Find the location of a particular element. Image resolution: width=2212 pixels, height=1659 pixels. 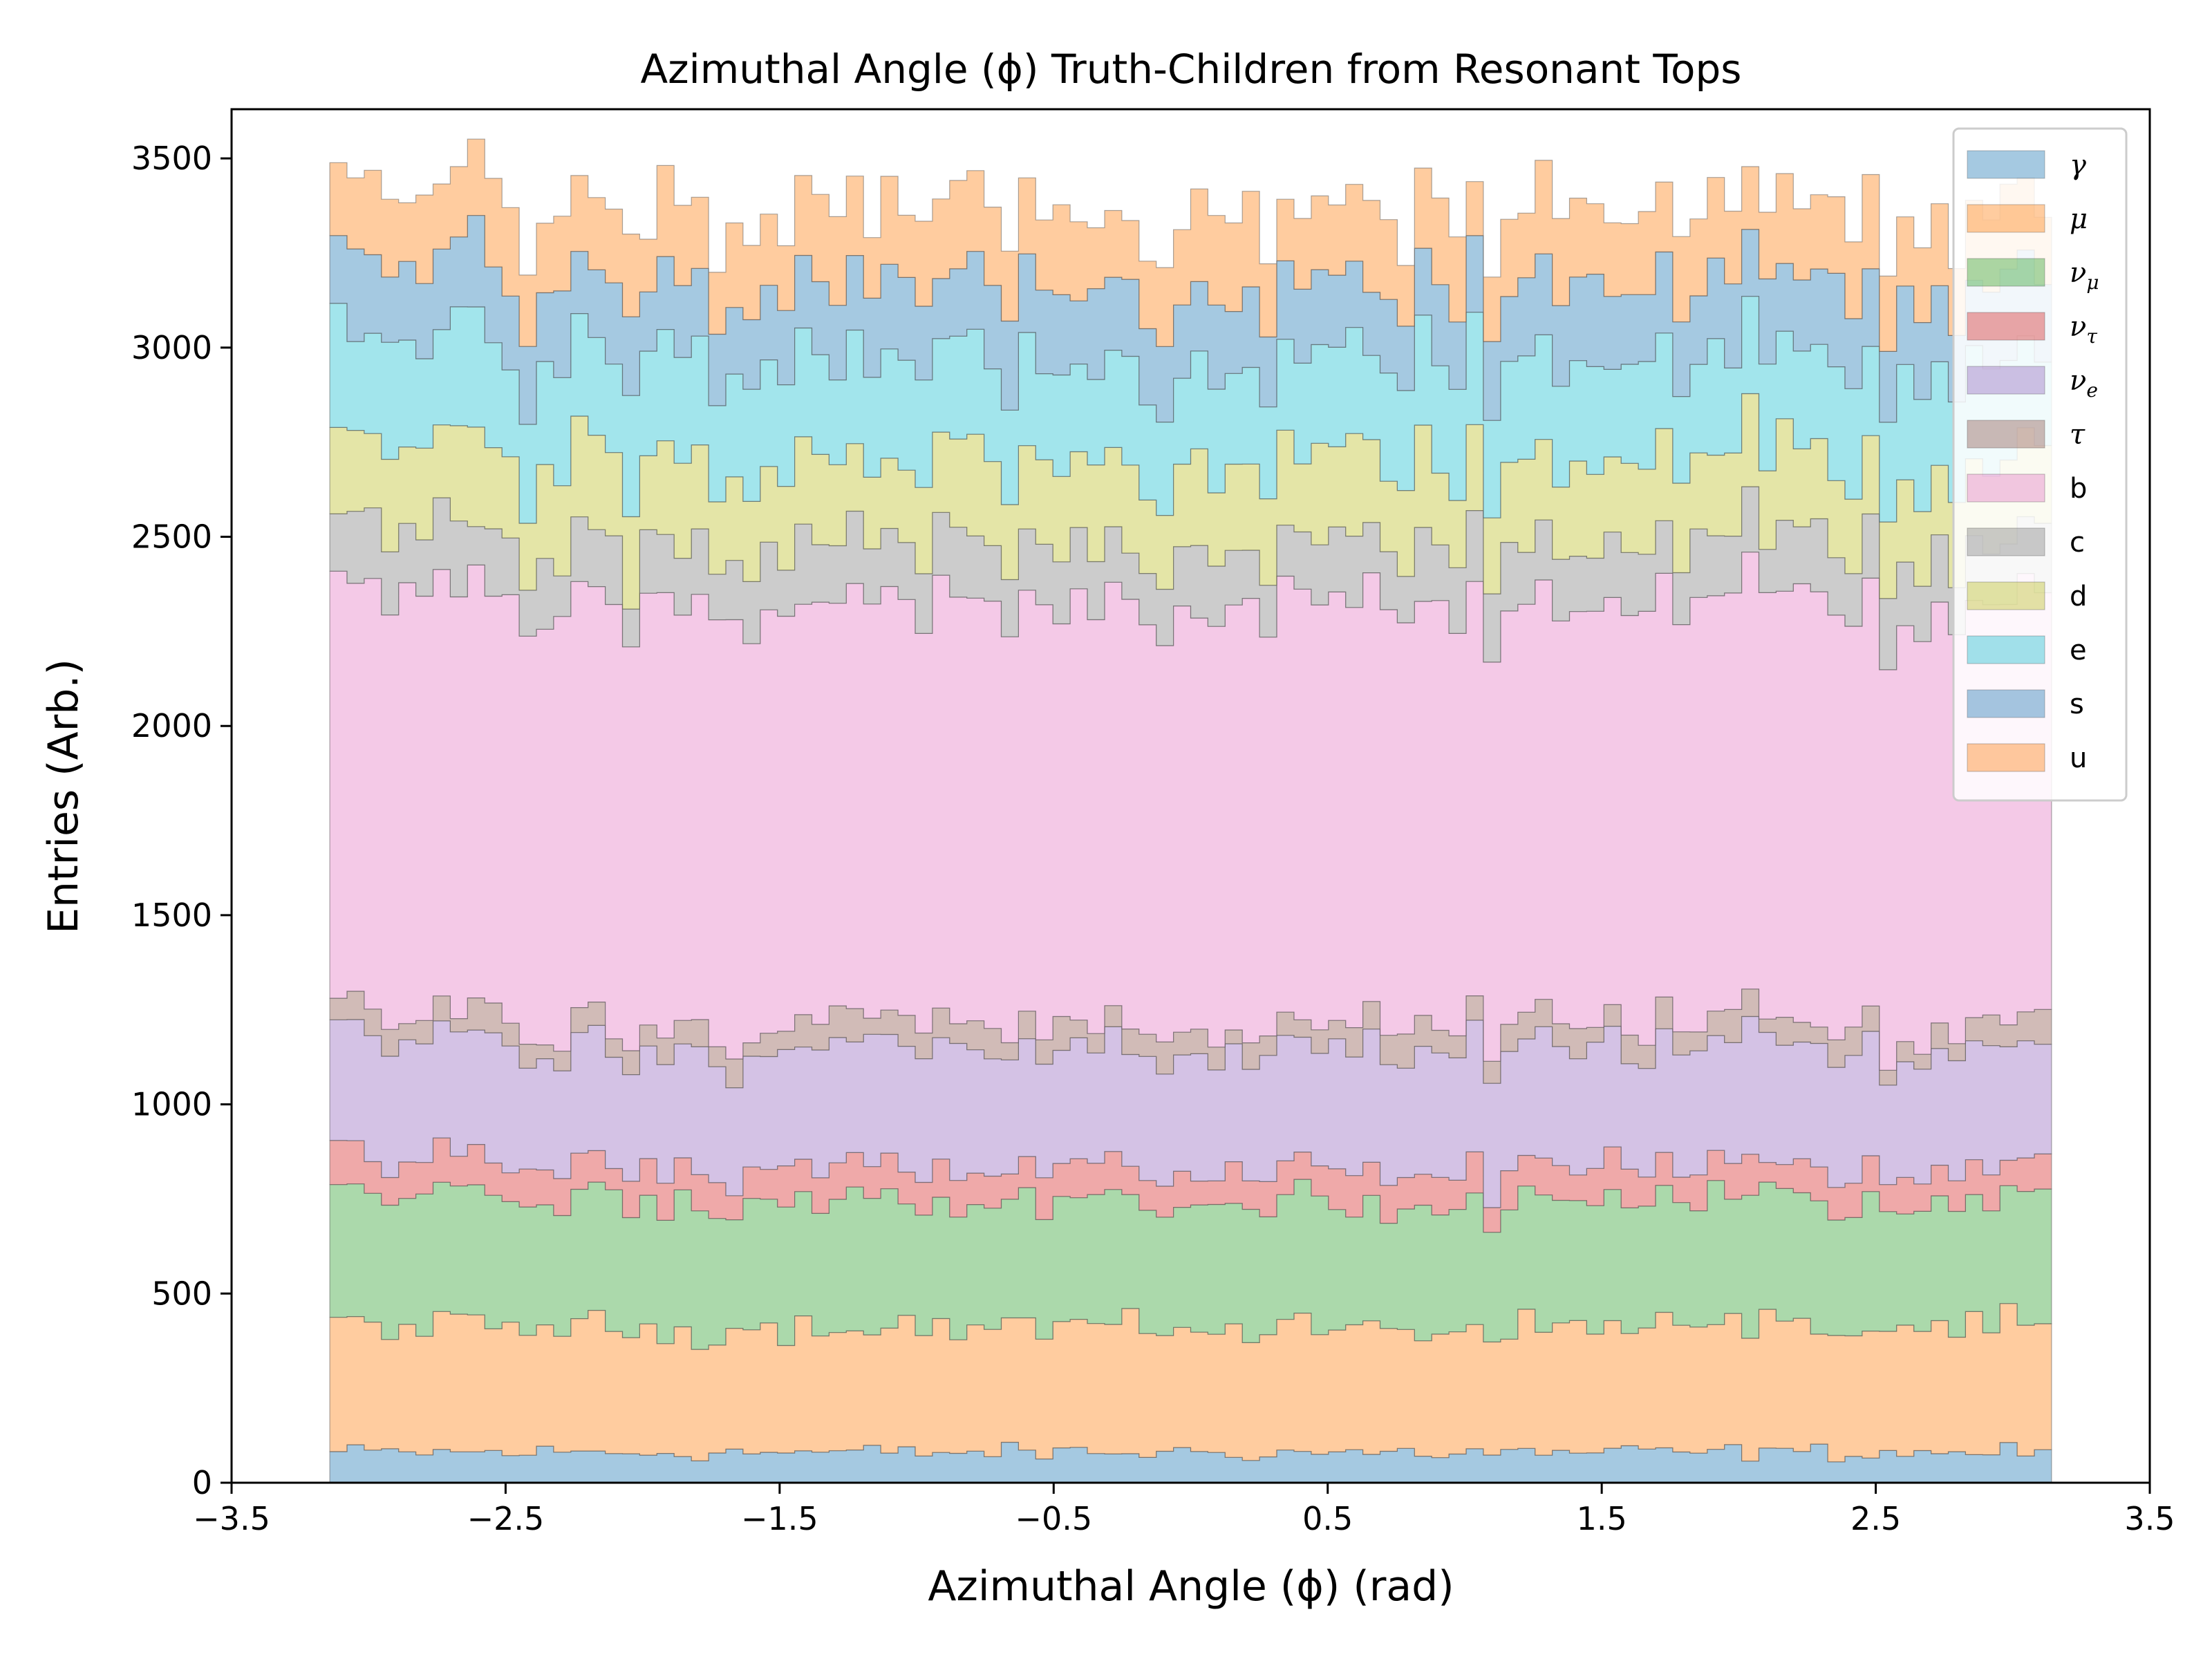

y-tick-label: 500 is located at coordinates (181, 1293).